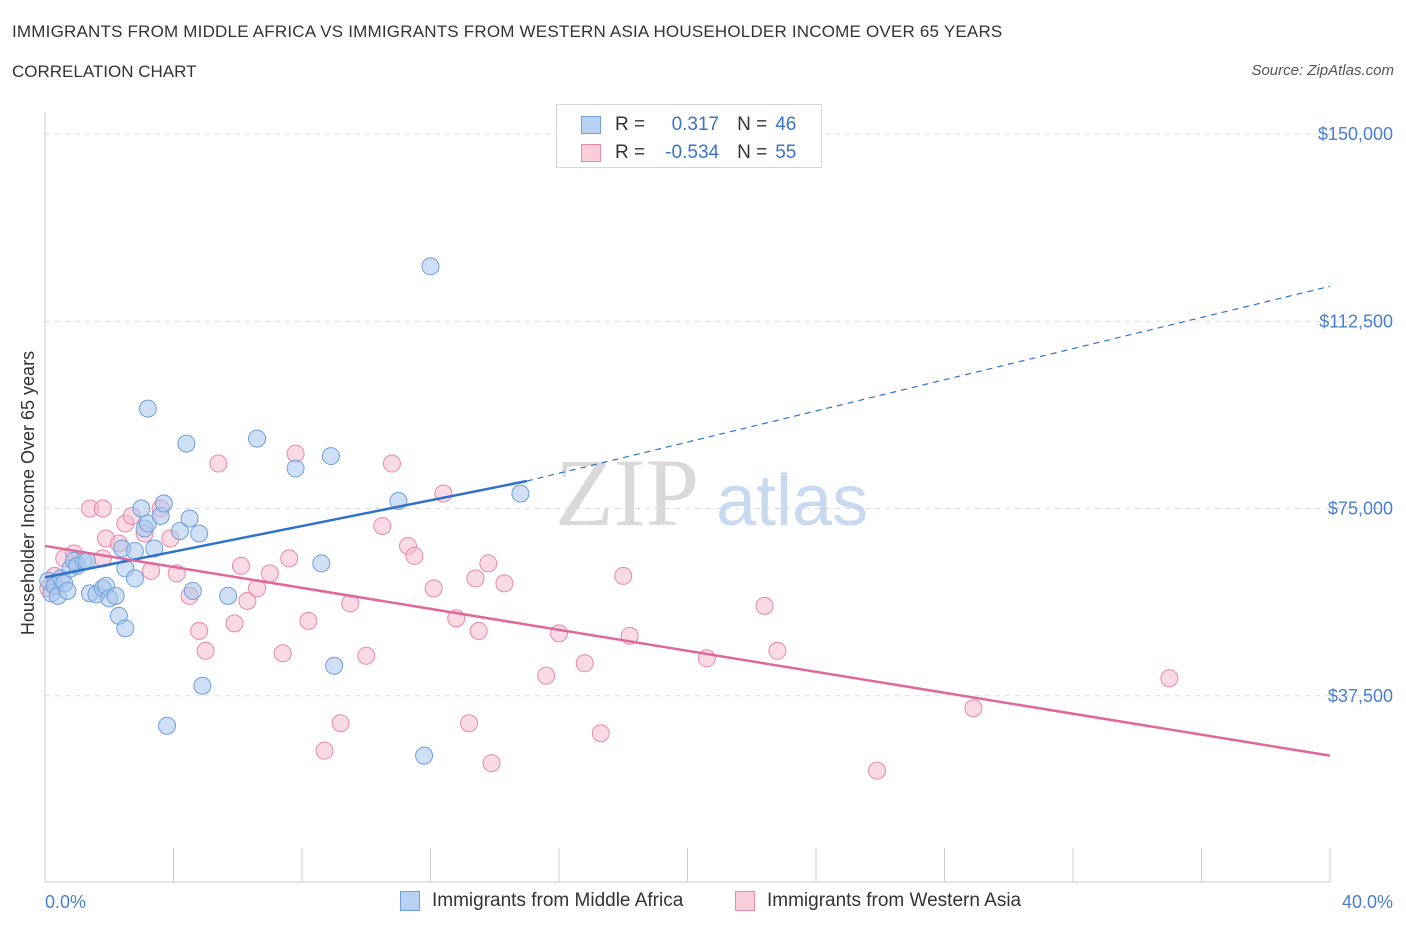 Image resolution: width=1406 pixels, height=930 pixels. I want to click on y-tick-label: $112,500, so click(1356, 321).